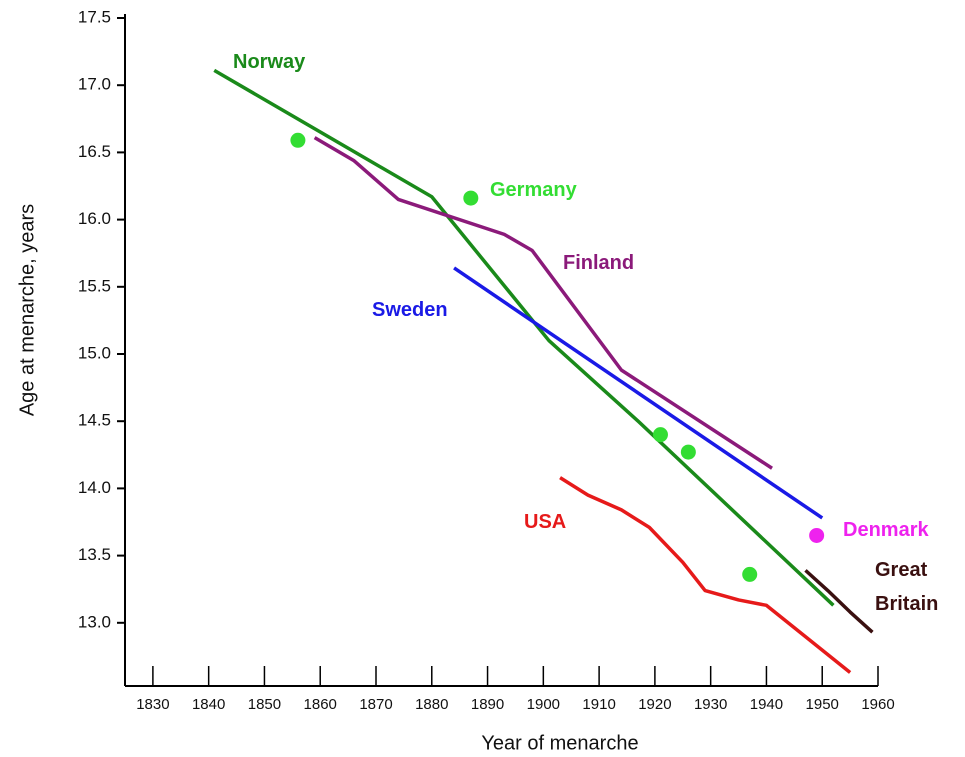 This screenshot has width=965, height=757. I want to click on x-tick-label: 1900, so click(543, 704).